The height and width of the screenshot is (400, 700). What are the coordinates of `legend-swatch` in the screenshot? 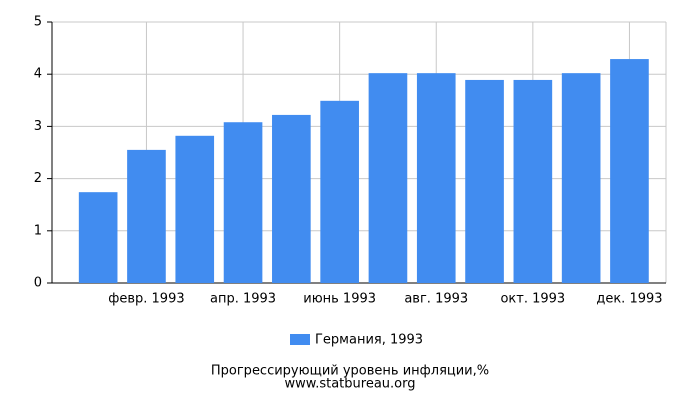 It's located at (300, 339).